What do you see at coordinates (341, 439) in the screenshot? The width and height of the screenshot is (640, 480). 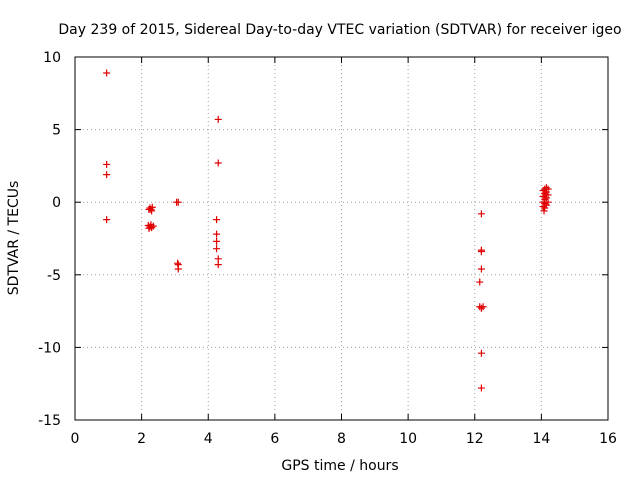 I see `x-tick-label: 8` at bounding box center [341, 439].